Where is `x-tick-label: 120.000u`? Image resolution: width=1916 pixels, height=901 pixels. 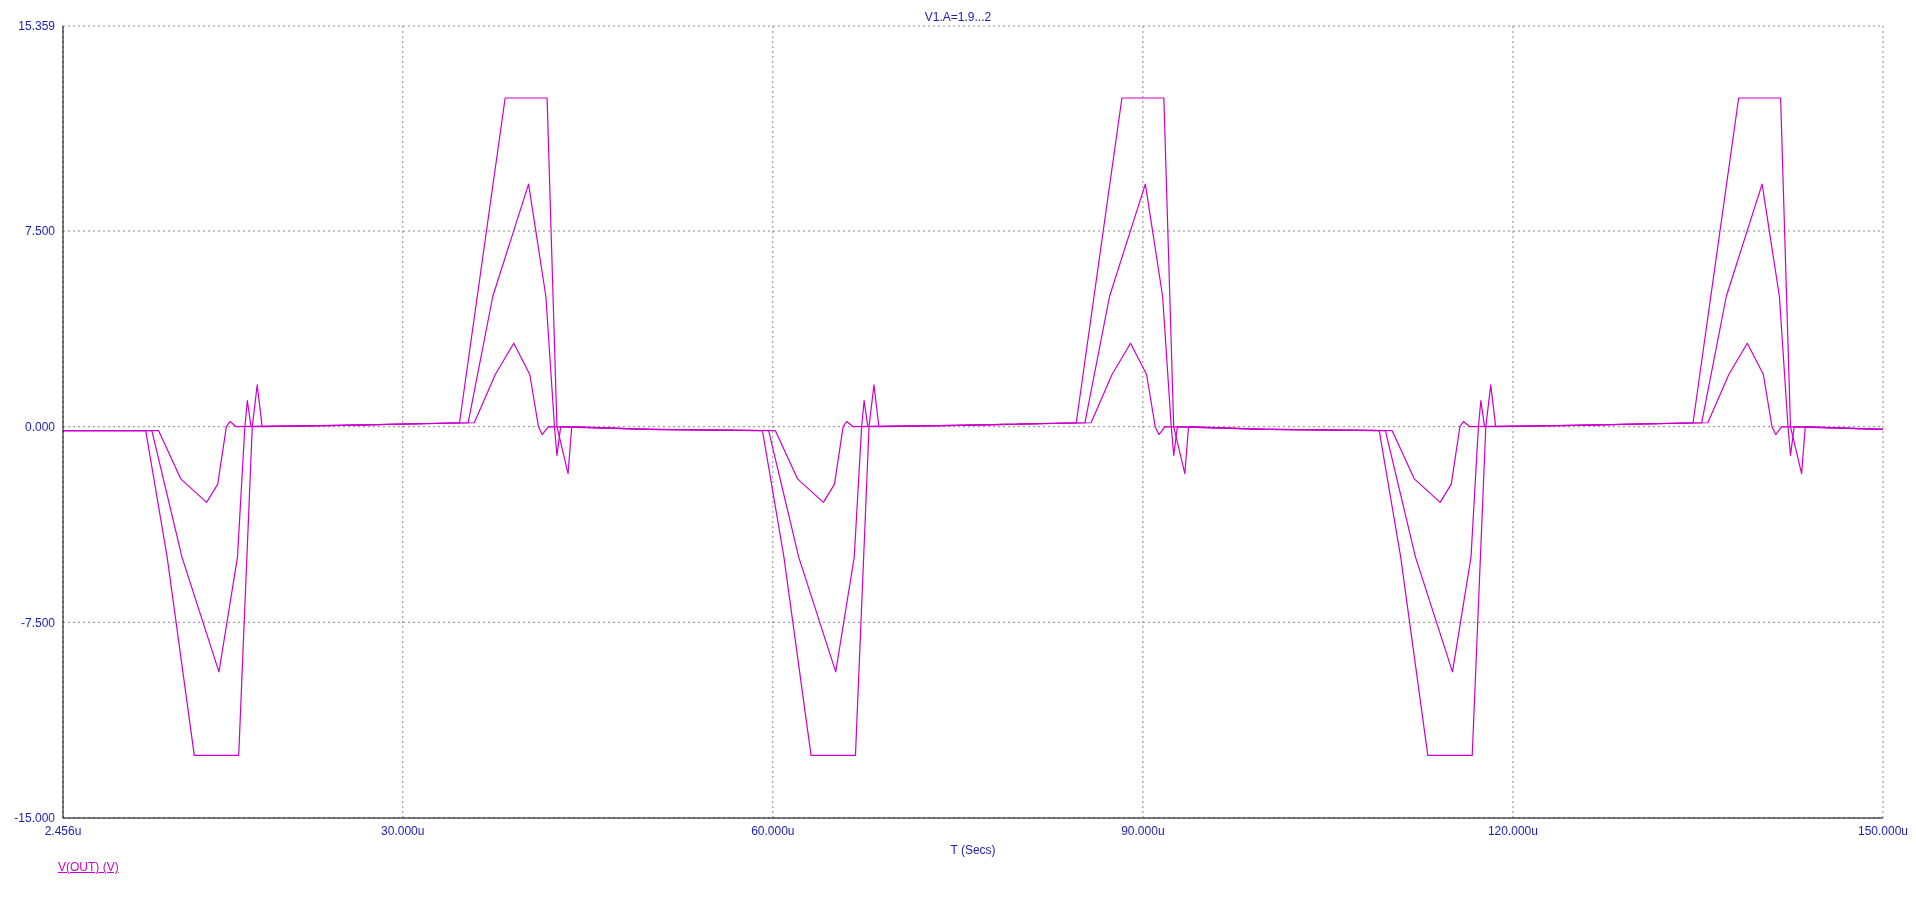
x-tick-label: 120.000u is located at coordinates (1512, 830).